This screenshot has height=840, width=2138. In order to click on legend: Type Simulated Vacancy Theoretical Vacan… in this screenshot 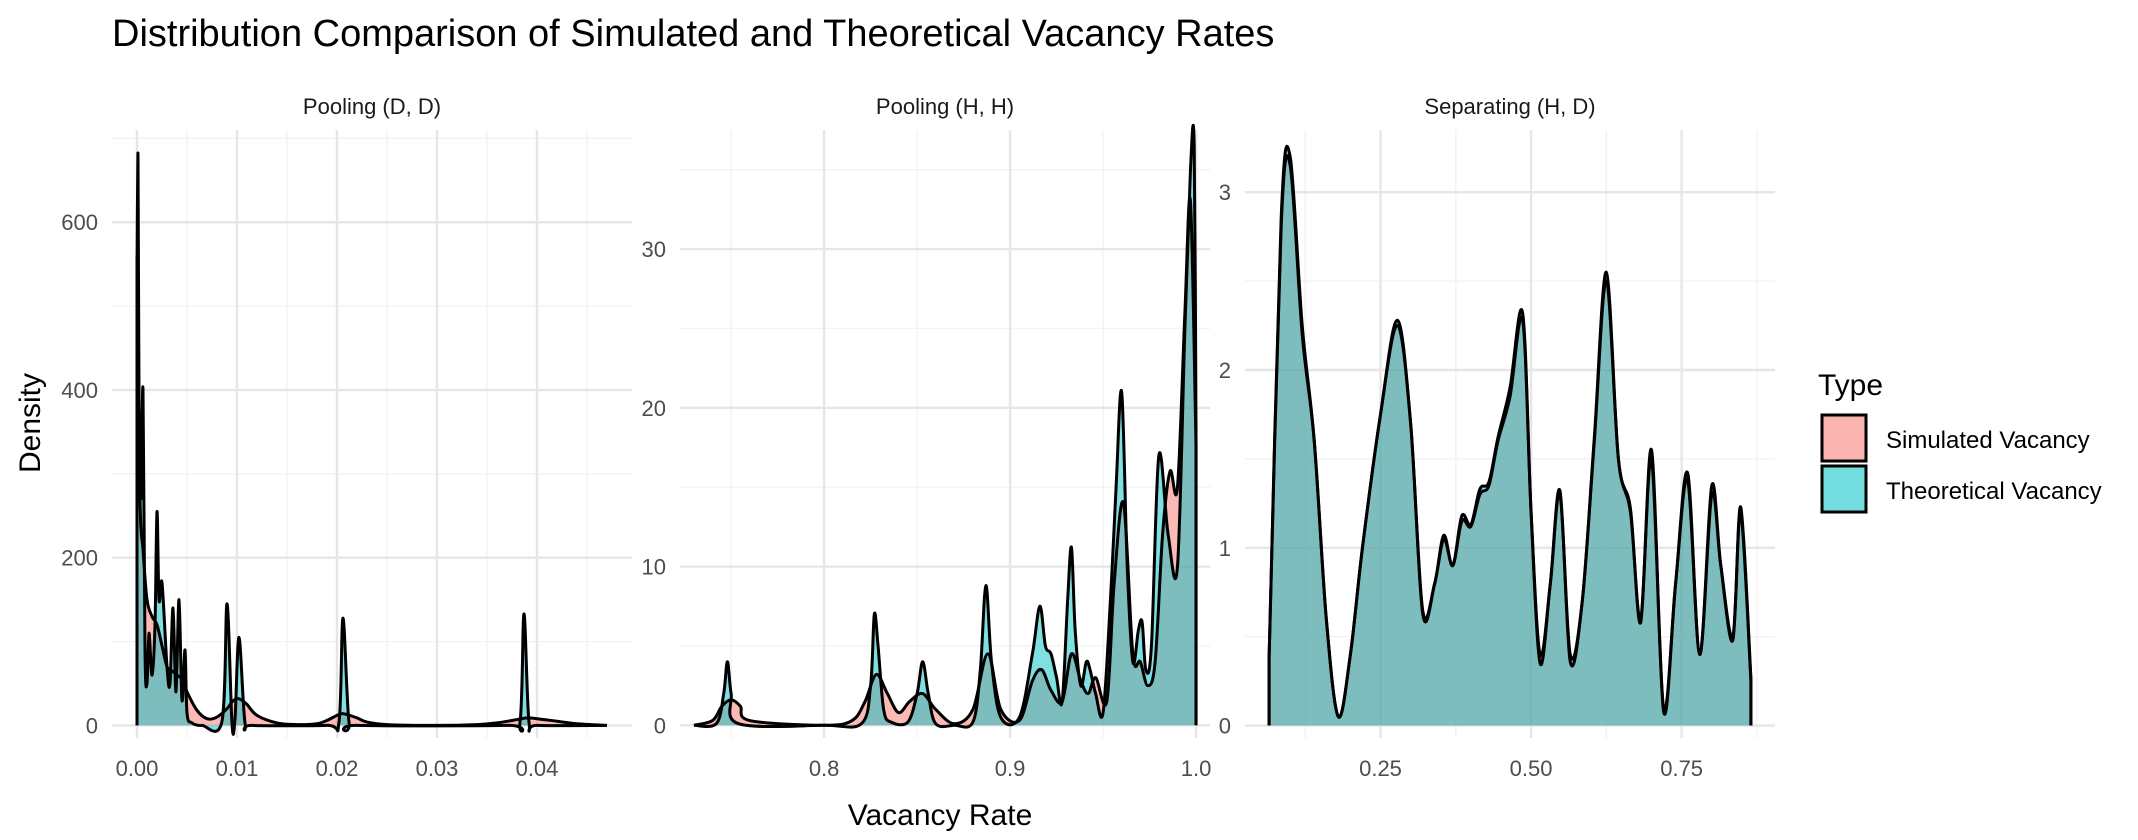, I will do `click(1960, 441)`.